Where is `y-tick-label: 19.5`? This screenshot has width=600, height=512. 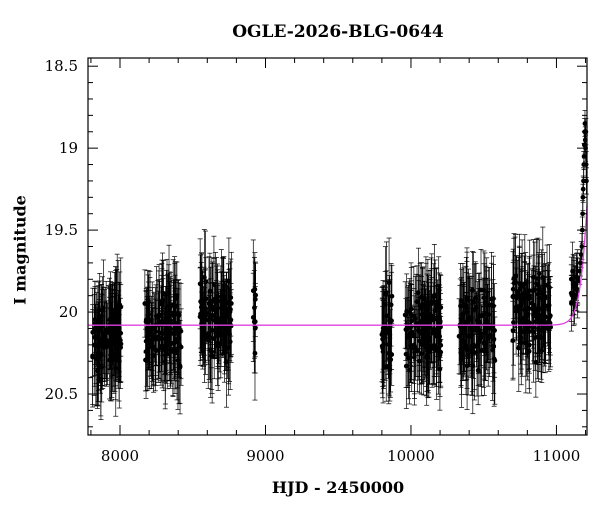 y-tick-label: 19.5 is located at coordinates (61, 230).